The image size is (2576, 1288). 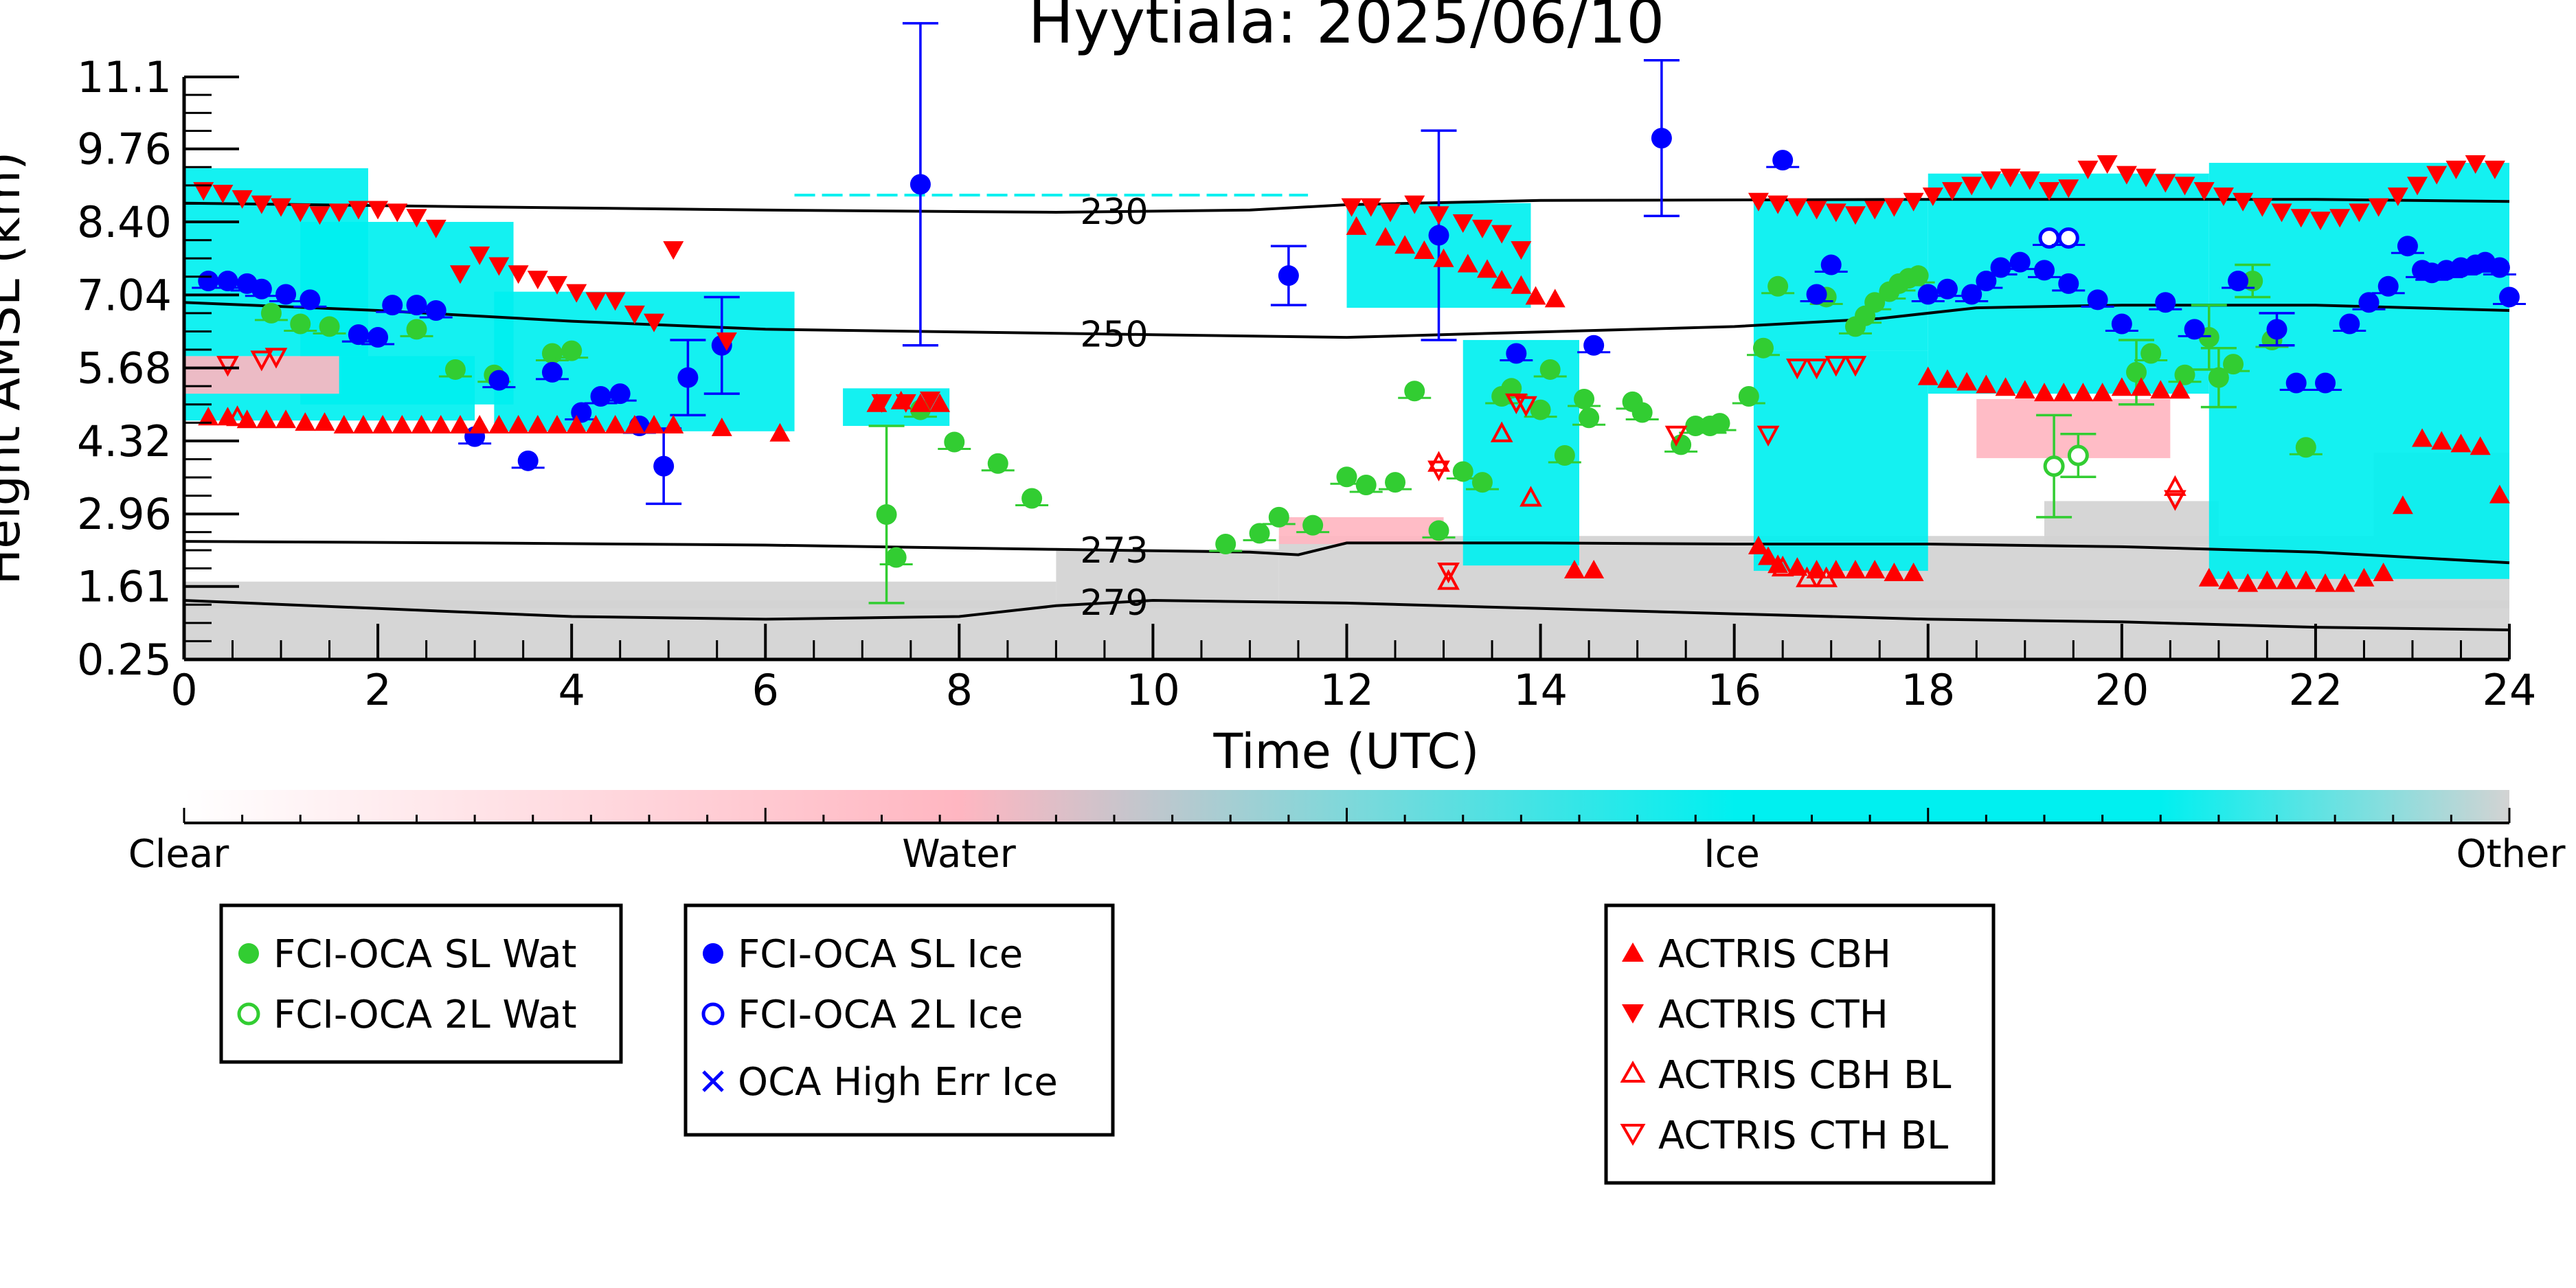 What do you see at coordinates (959, 690) in the screenshot?
I see `x-tick-label: 8` at bounding box center [959, 690].